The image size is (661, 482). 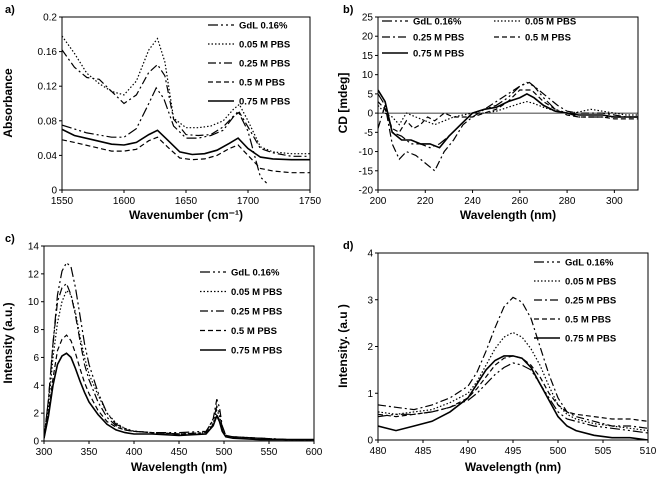 What do you see at coordinates (343, 103) in the screenshot?
I see `y-axis-label: CD [mdeg]` at bounding box center [343, 103].